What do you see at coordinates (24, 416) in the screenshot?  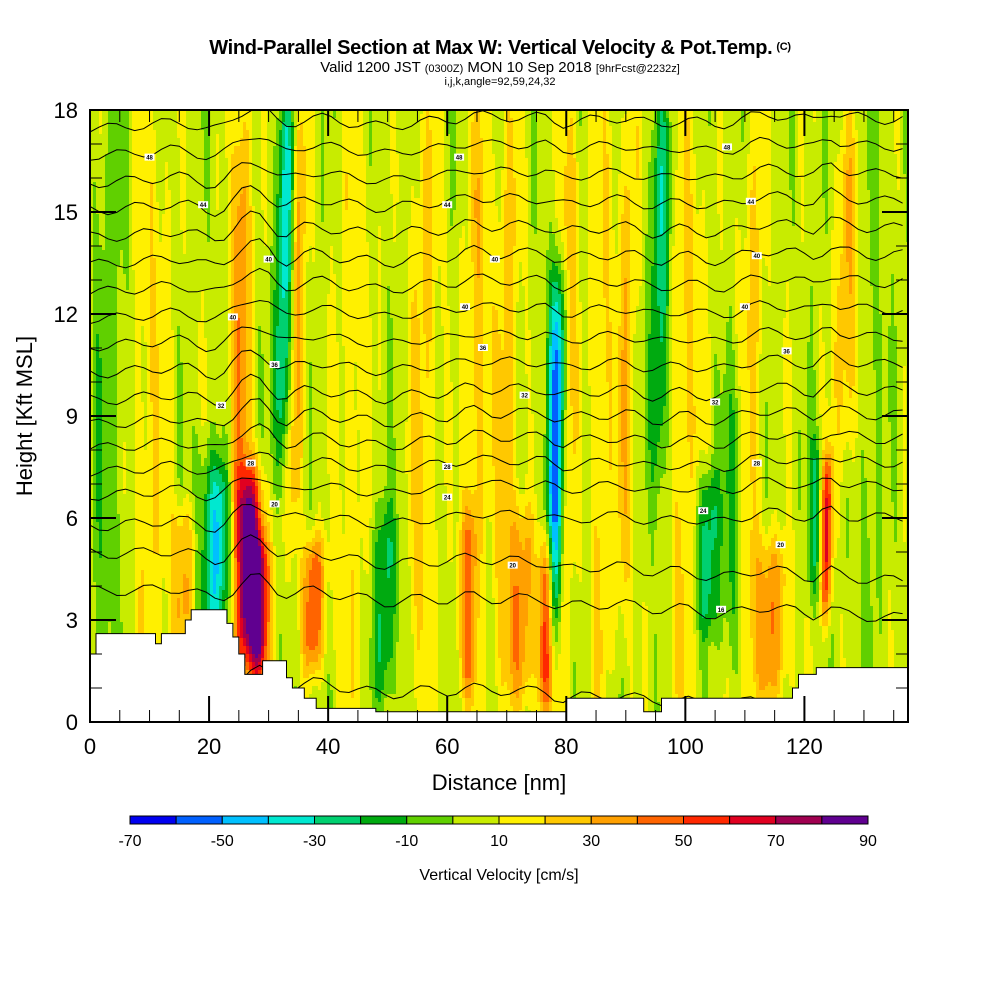 I see `y-axis-title: Height [Kft MSL]` at bounding box center [24, 416].